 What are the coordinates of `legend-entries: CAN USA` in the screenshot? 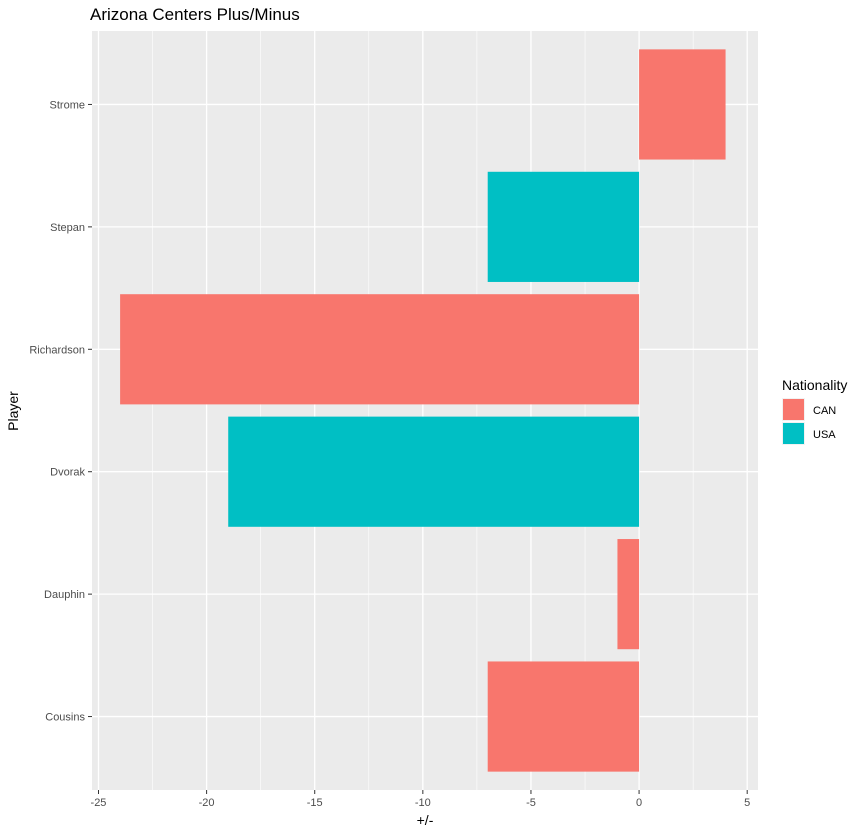 It's located at (809, 421).